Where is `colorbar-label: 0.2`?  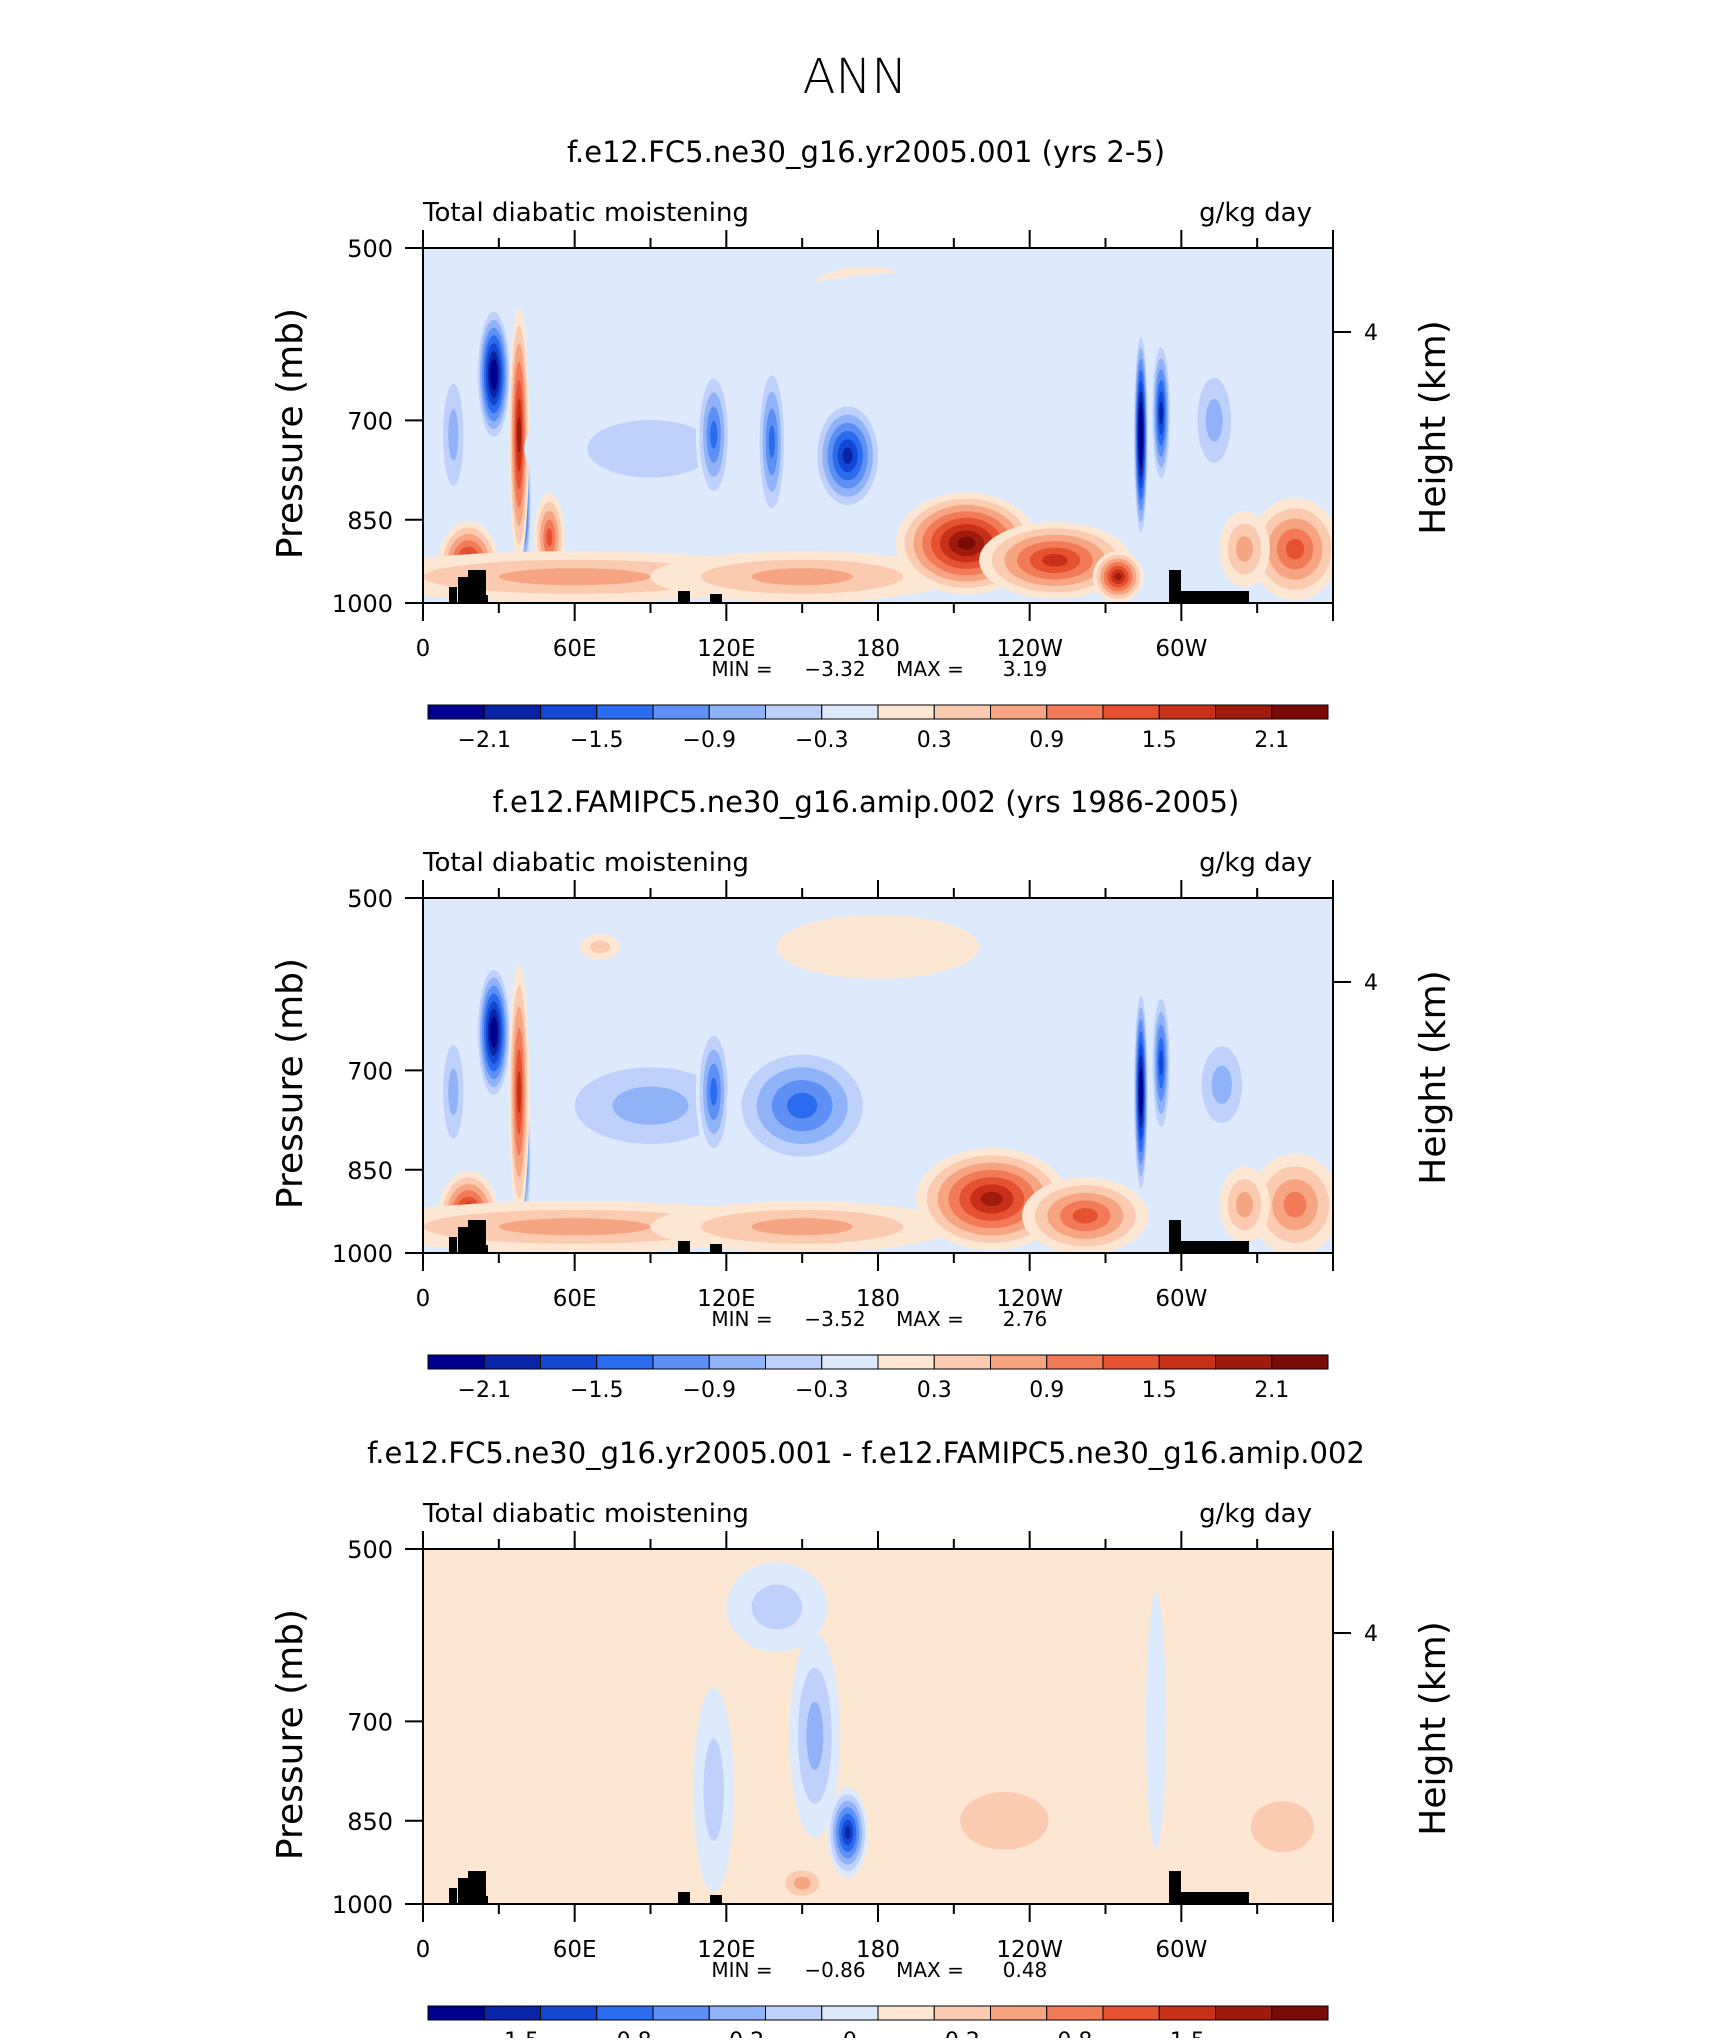 colorbar-label: 0.2 is located at coordinates (962, 2033).